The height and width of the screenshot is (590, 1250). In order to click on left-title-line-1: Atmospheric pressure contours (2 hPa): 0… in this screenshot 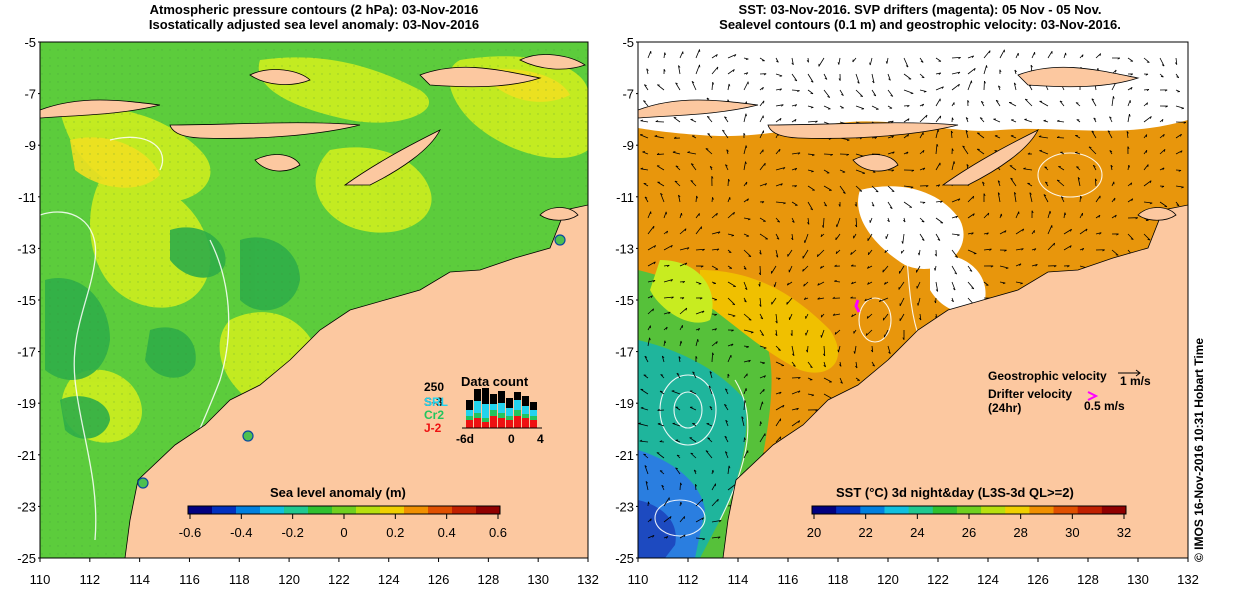, I will do `click(314, 9)`.